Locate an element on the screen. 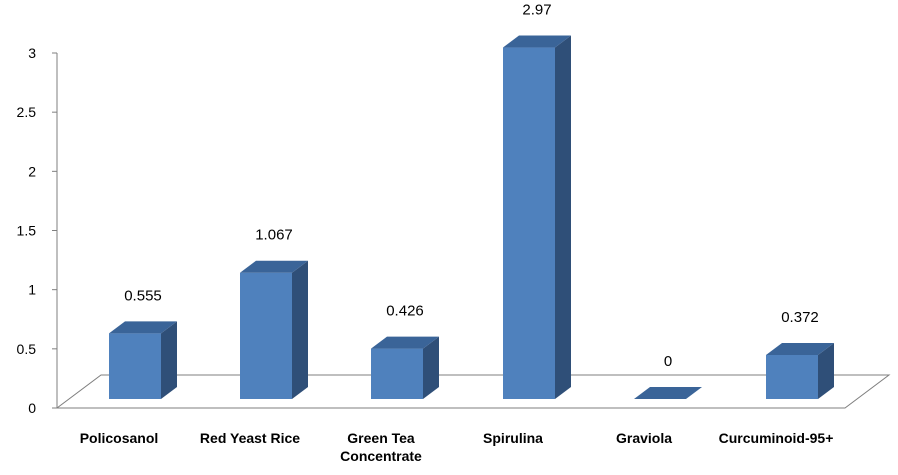 This screenshot has height=475, width=898. x-category-label: Green Tea Concentrate is located at coordinates (381, 447).